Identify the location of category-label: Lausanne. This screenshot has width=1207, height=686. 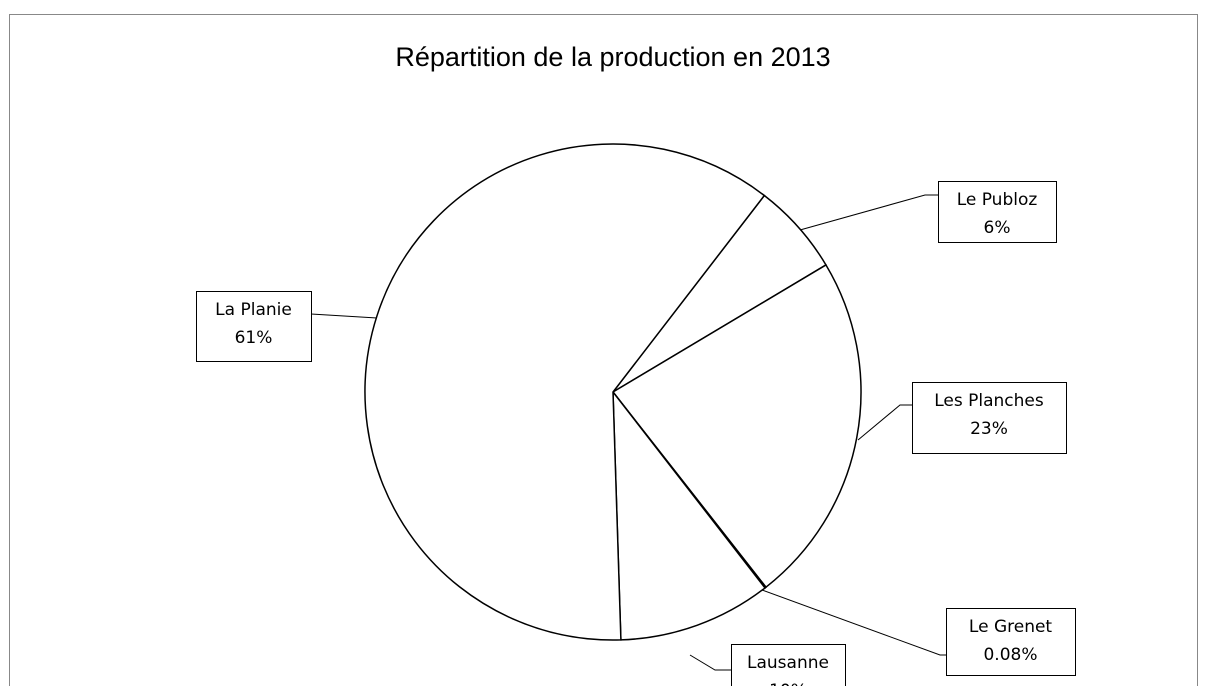
(788, 663).